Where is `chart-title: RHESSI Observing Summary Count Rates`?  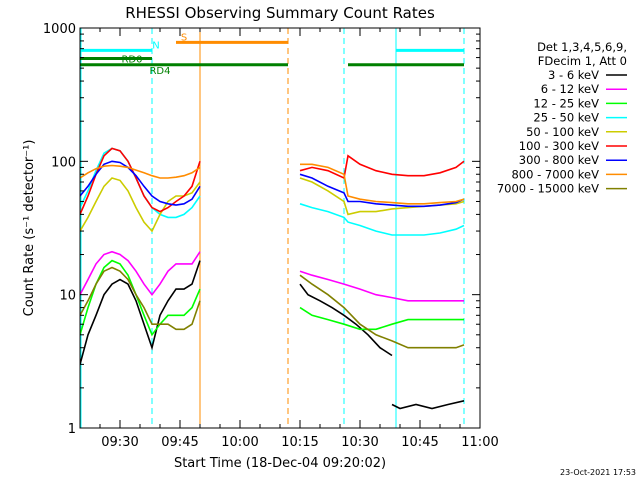 chart-title: RHESSI Observing Summary Count Rates is located at coordinates (280, 13).